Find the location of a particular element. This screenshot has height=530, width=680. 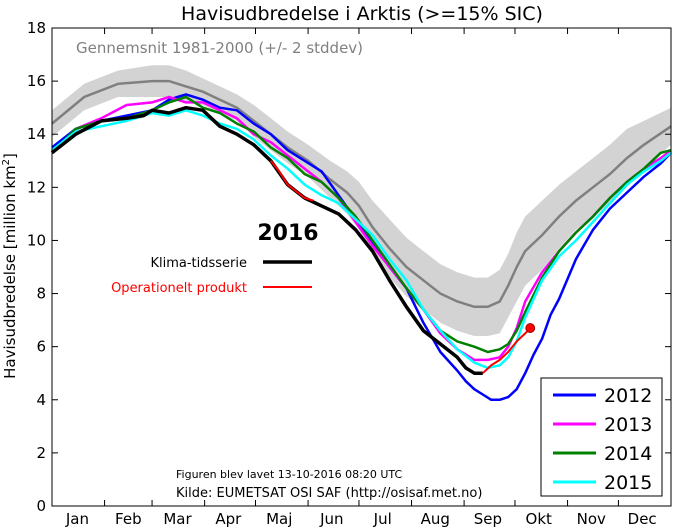

y-tick-label: 2 is located at coordinates (41, 453).